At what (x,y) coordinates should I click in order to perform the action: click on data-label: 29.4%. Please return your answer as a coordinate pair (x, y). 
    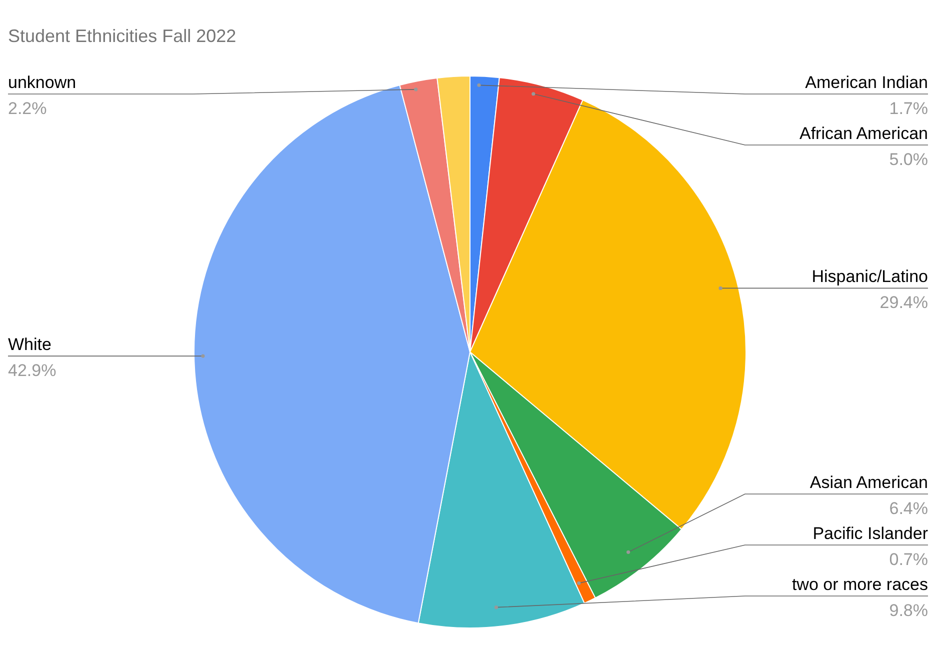
    Looking at the image, I should click on (904, 302).